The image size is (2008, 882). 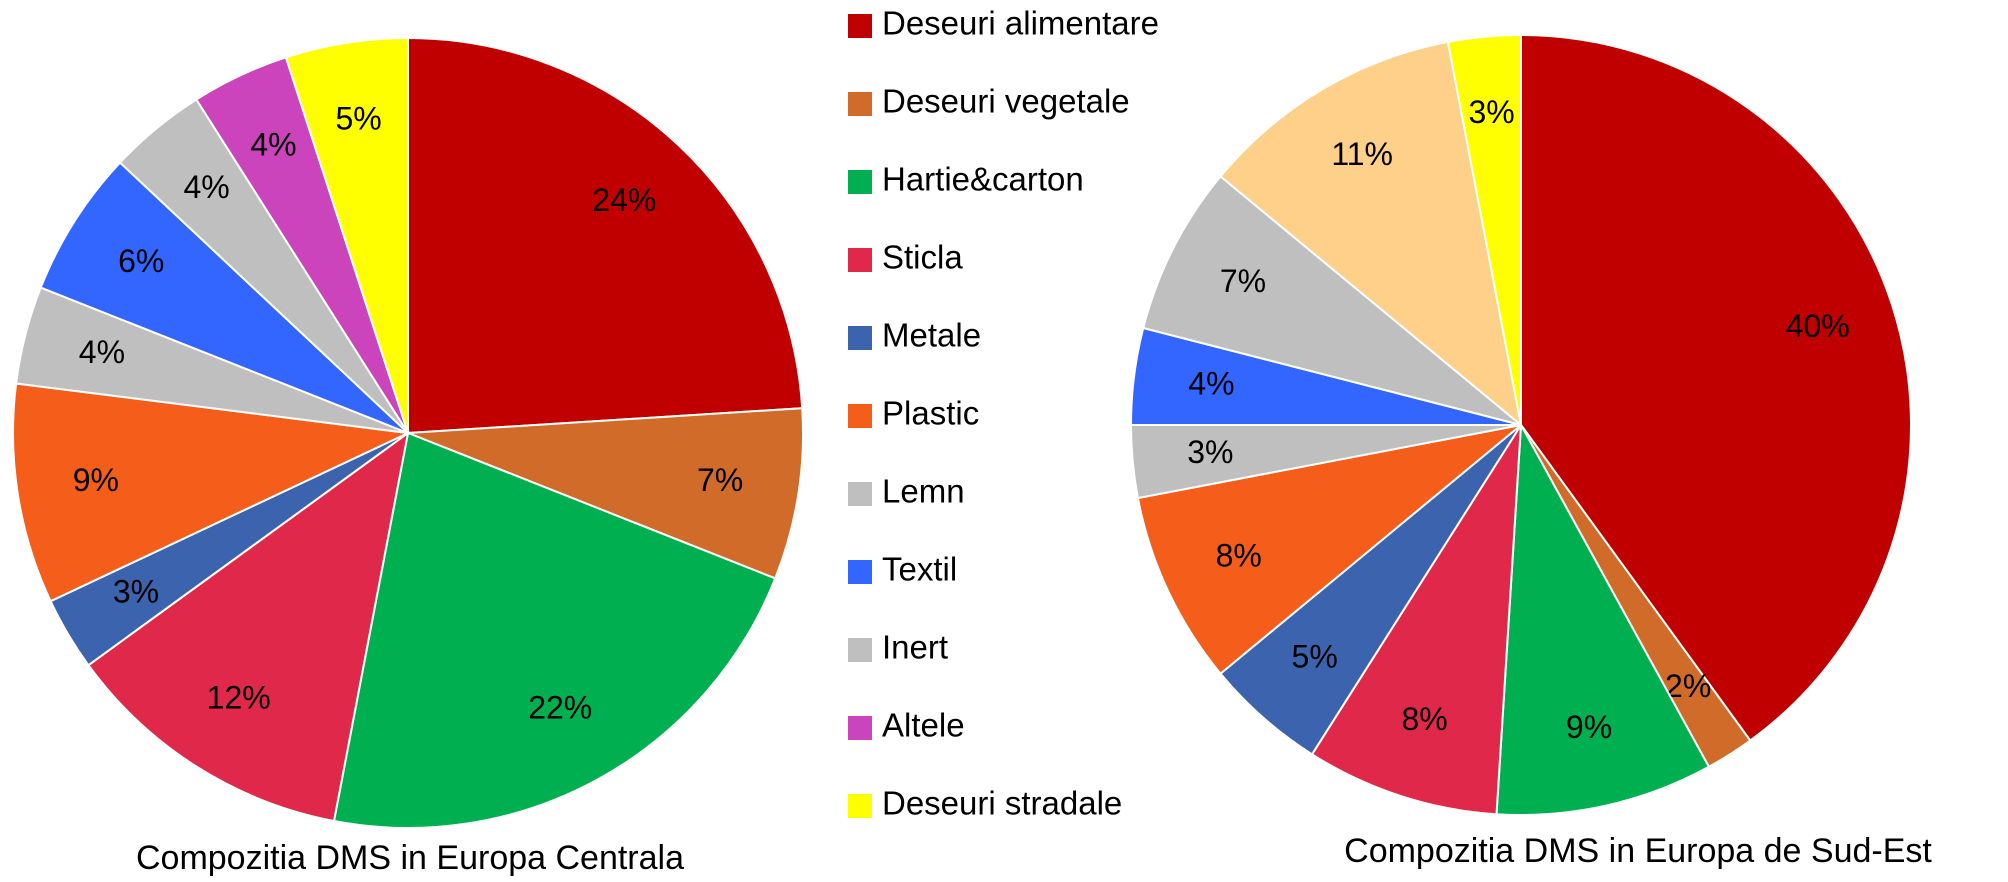 What do you see at coordinates (1002, 803) in the screenshot?
I see `legend-label: Deseuri stradale` at bounding box center [1002, 803].